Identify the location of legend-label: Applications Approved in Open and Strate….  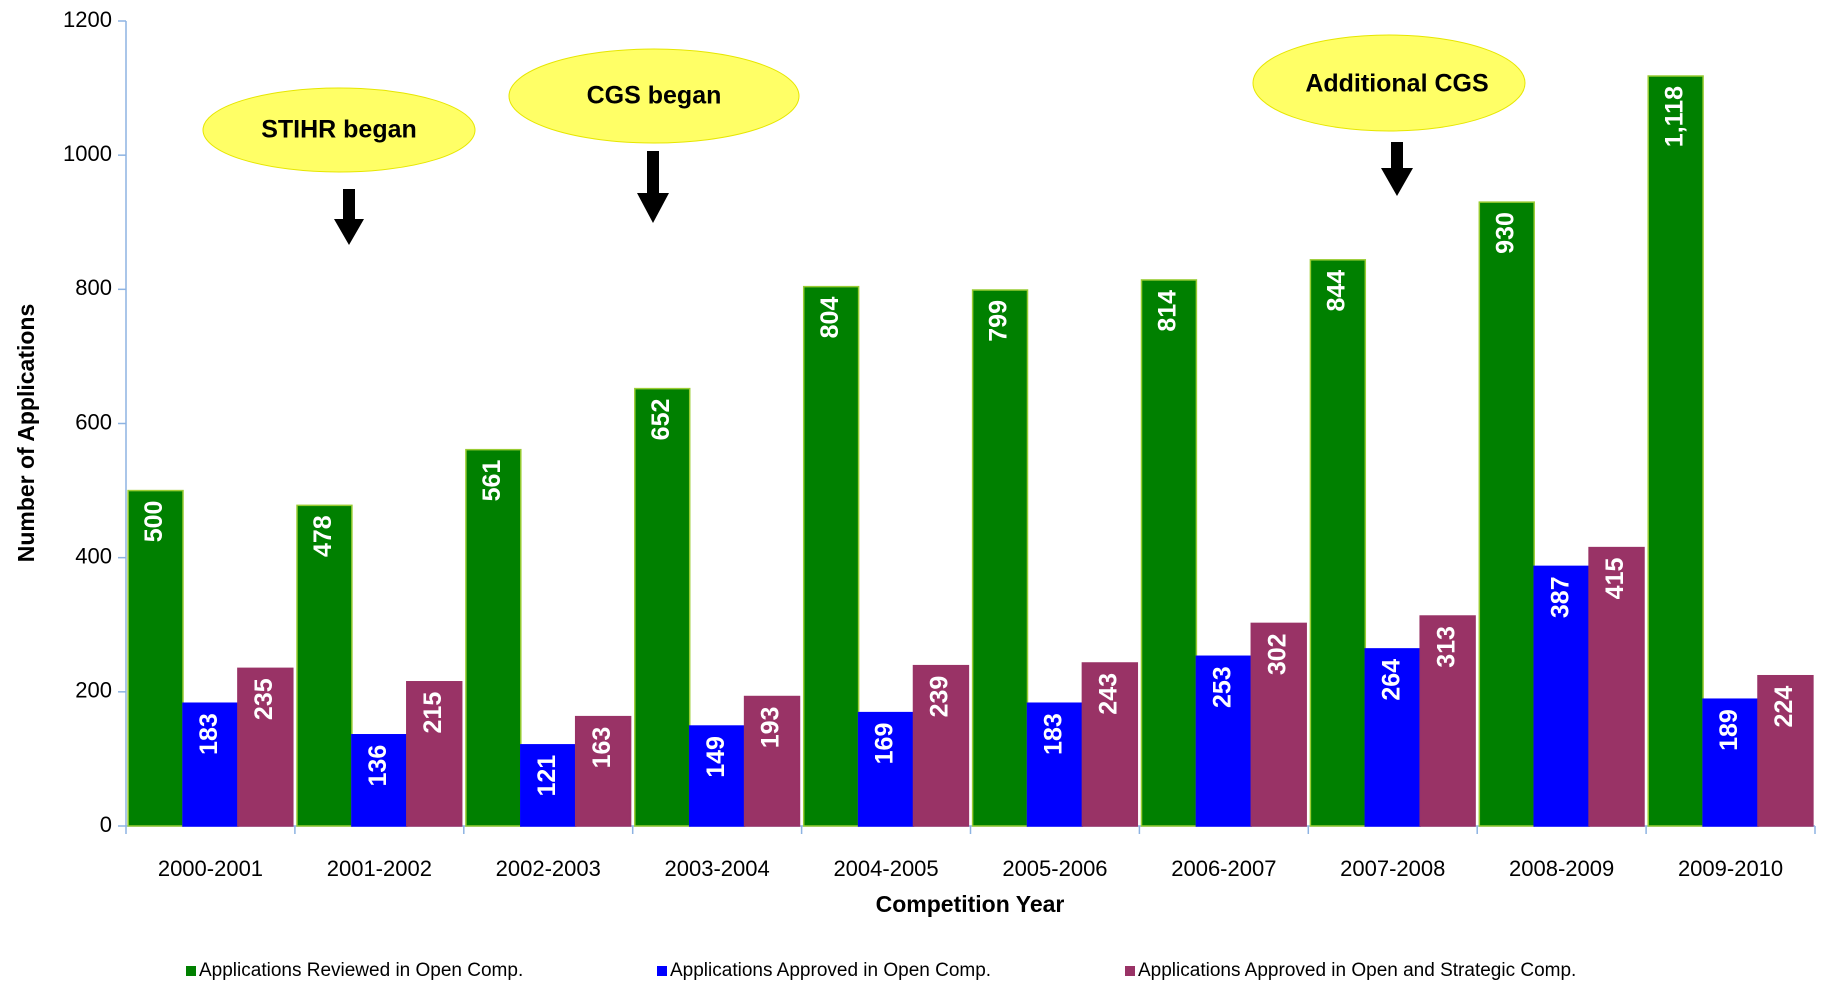
(1357, 970).